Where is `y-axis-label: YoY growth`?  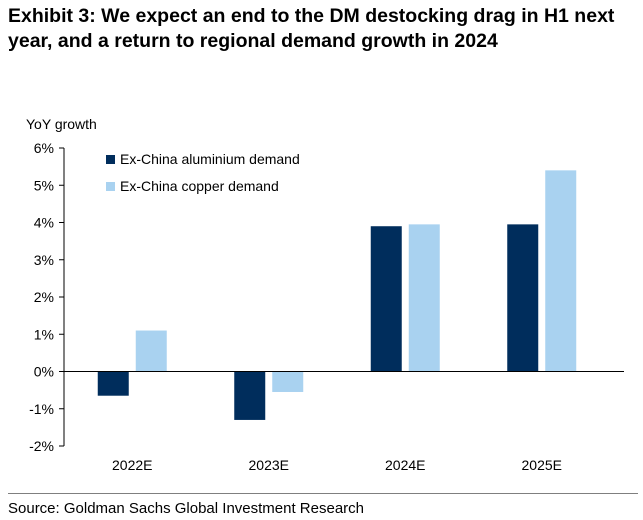
y-axis-label: YoY growth is located at coordinates (61, 124).